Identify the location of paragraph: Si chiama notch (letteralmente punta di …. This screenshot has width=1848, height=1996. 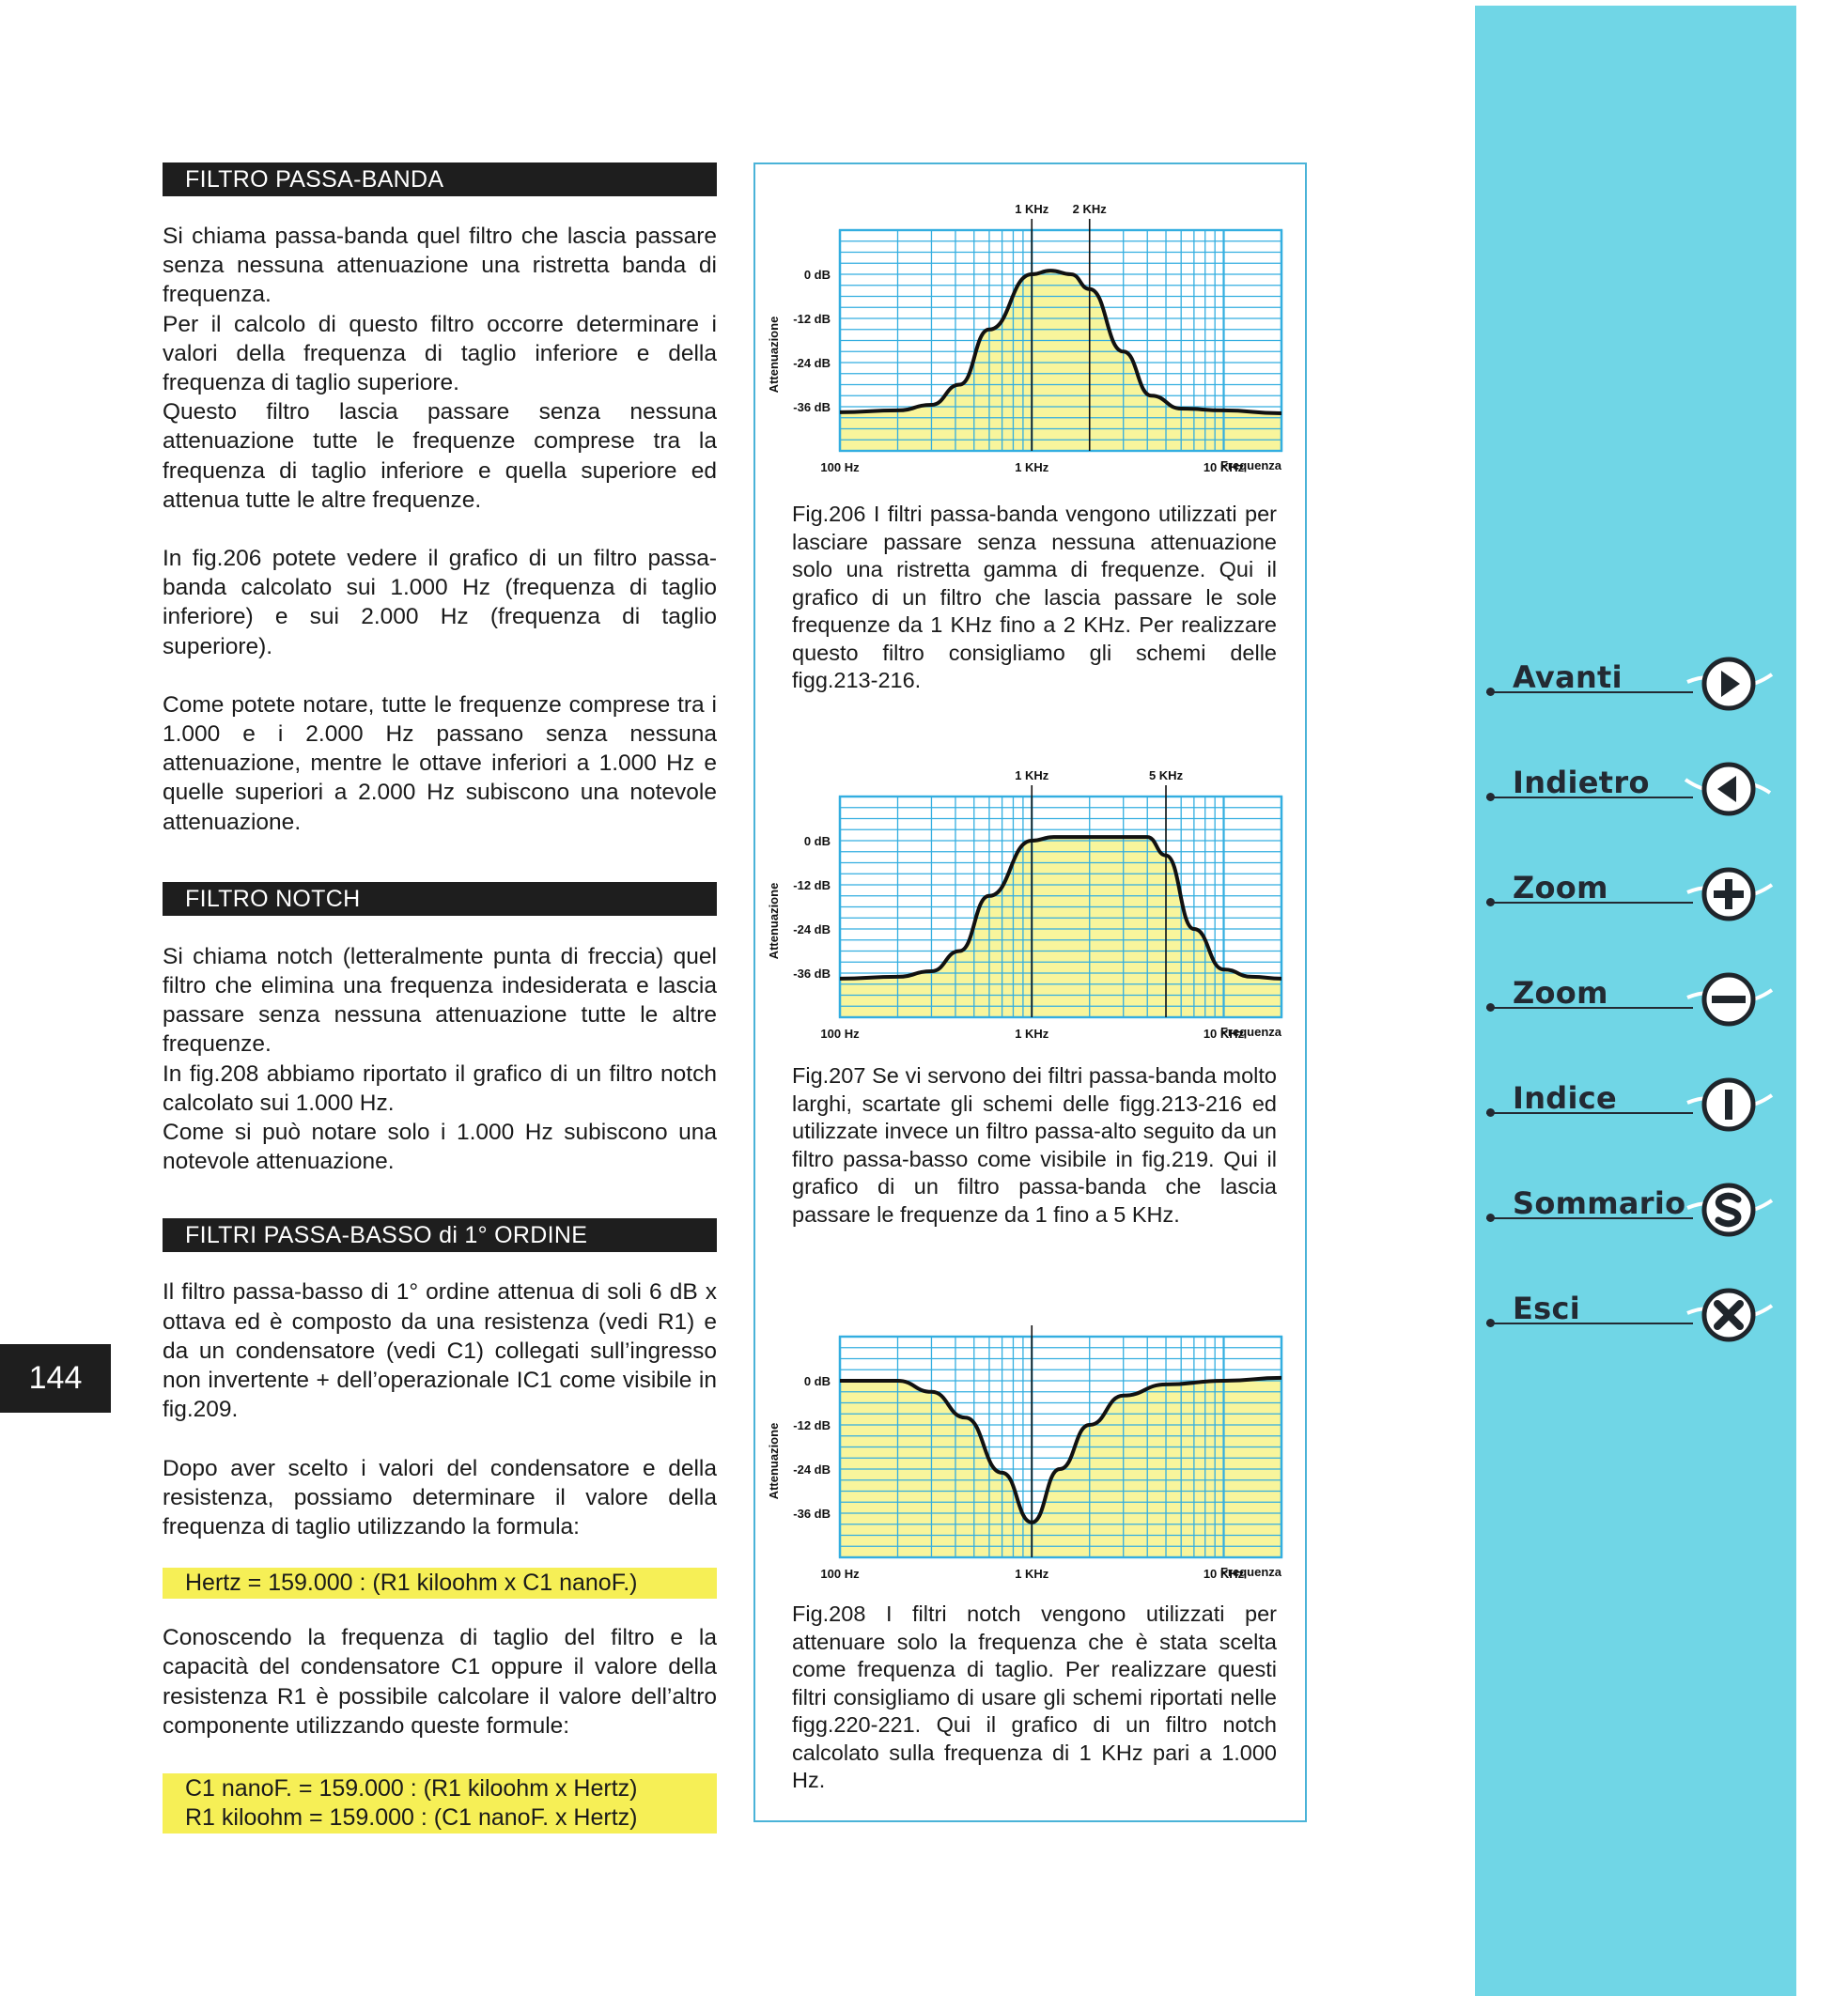
(440, 1000).